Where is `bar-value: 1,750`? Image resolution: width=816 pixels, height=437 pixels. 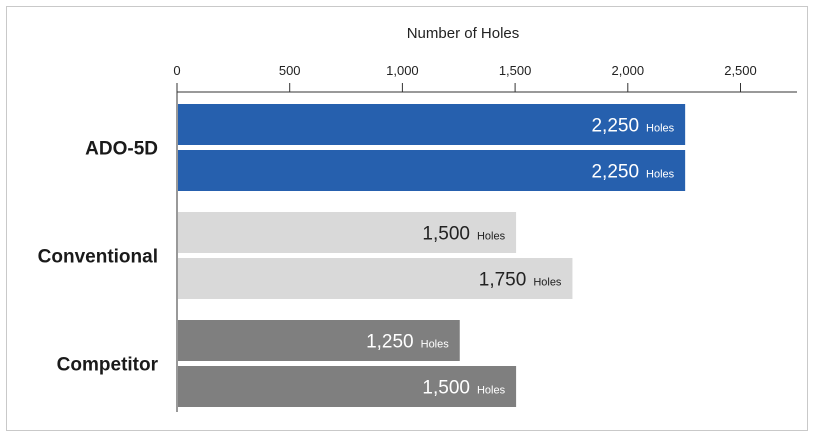 bar-value: 1,750 is located at coordinates (503, 280).